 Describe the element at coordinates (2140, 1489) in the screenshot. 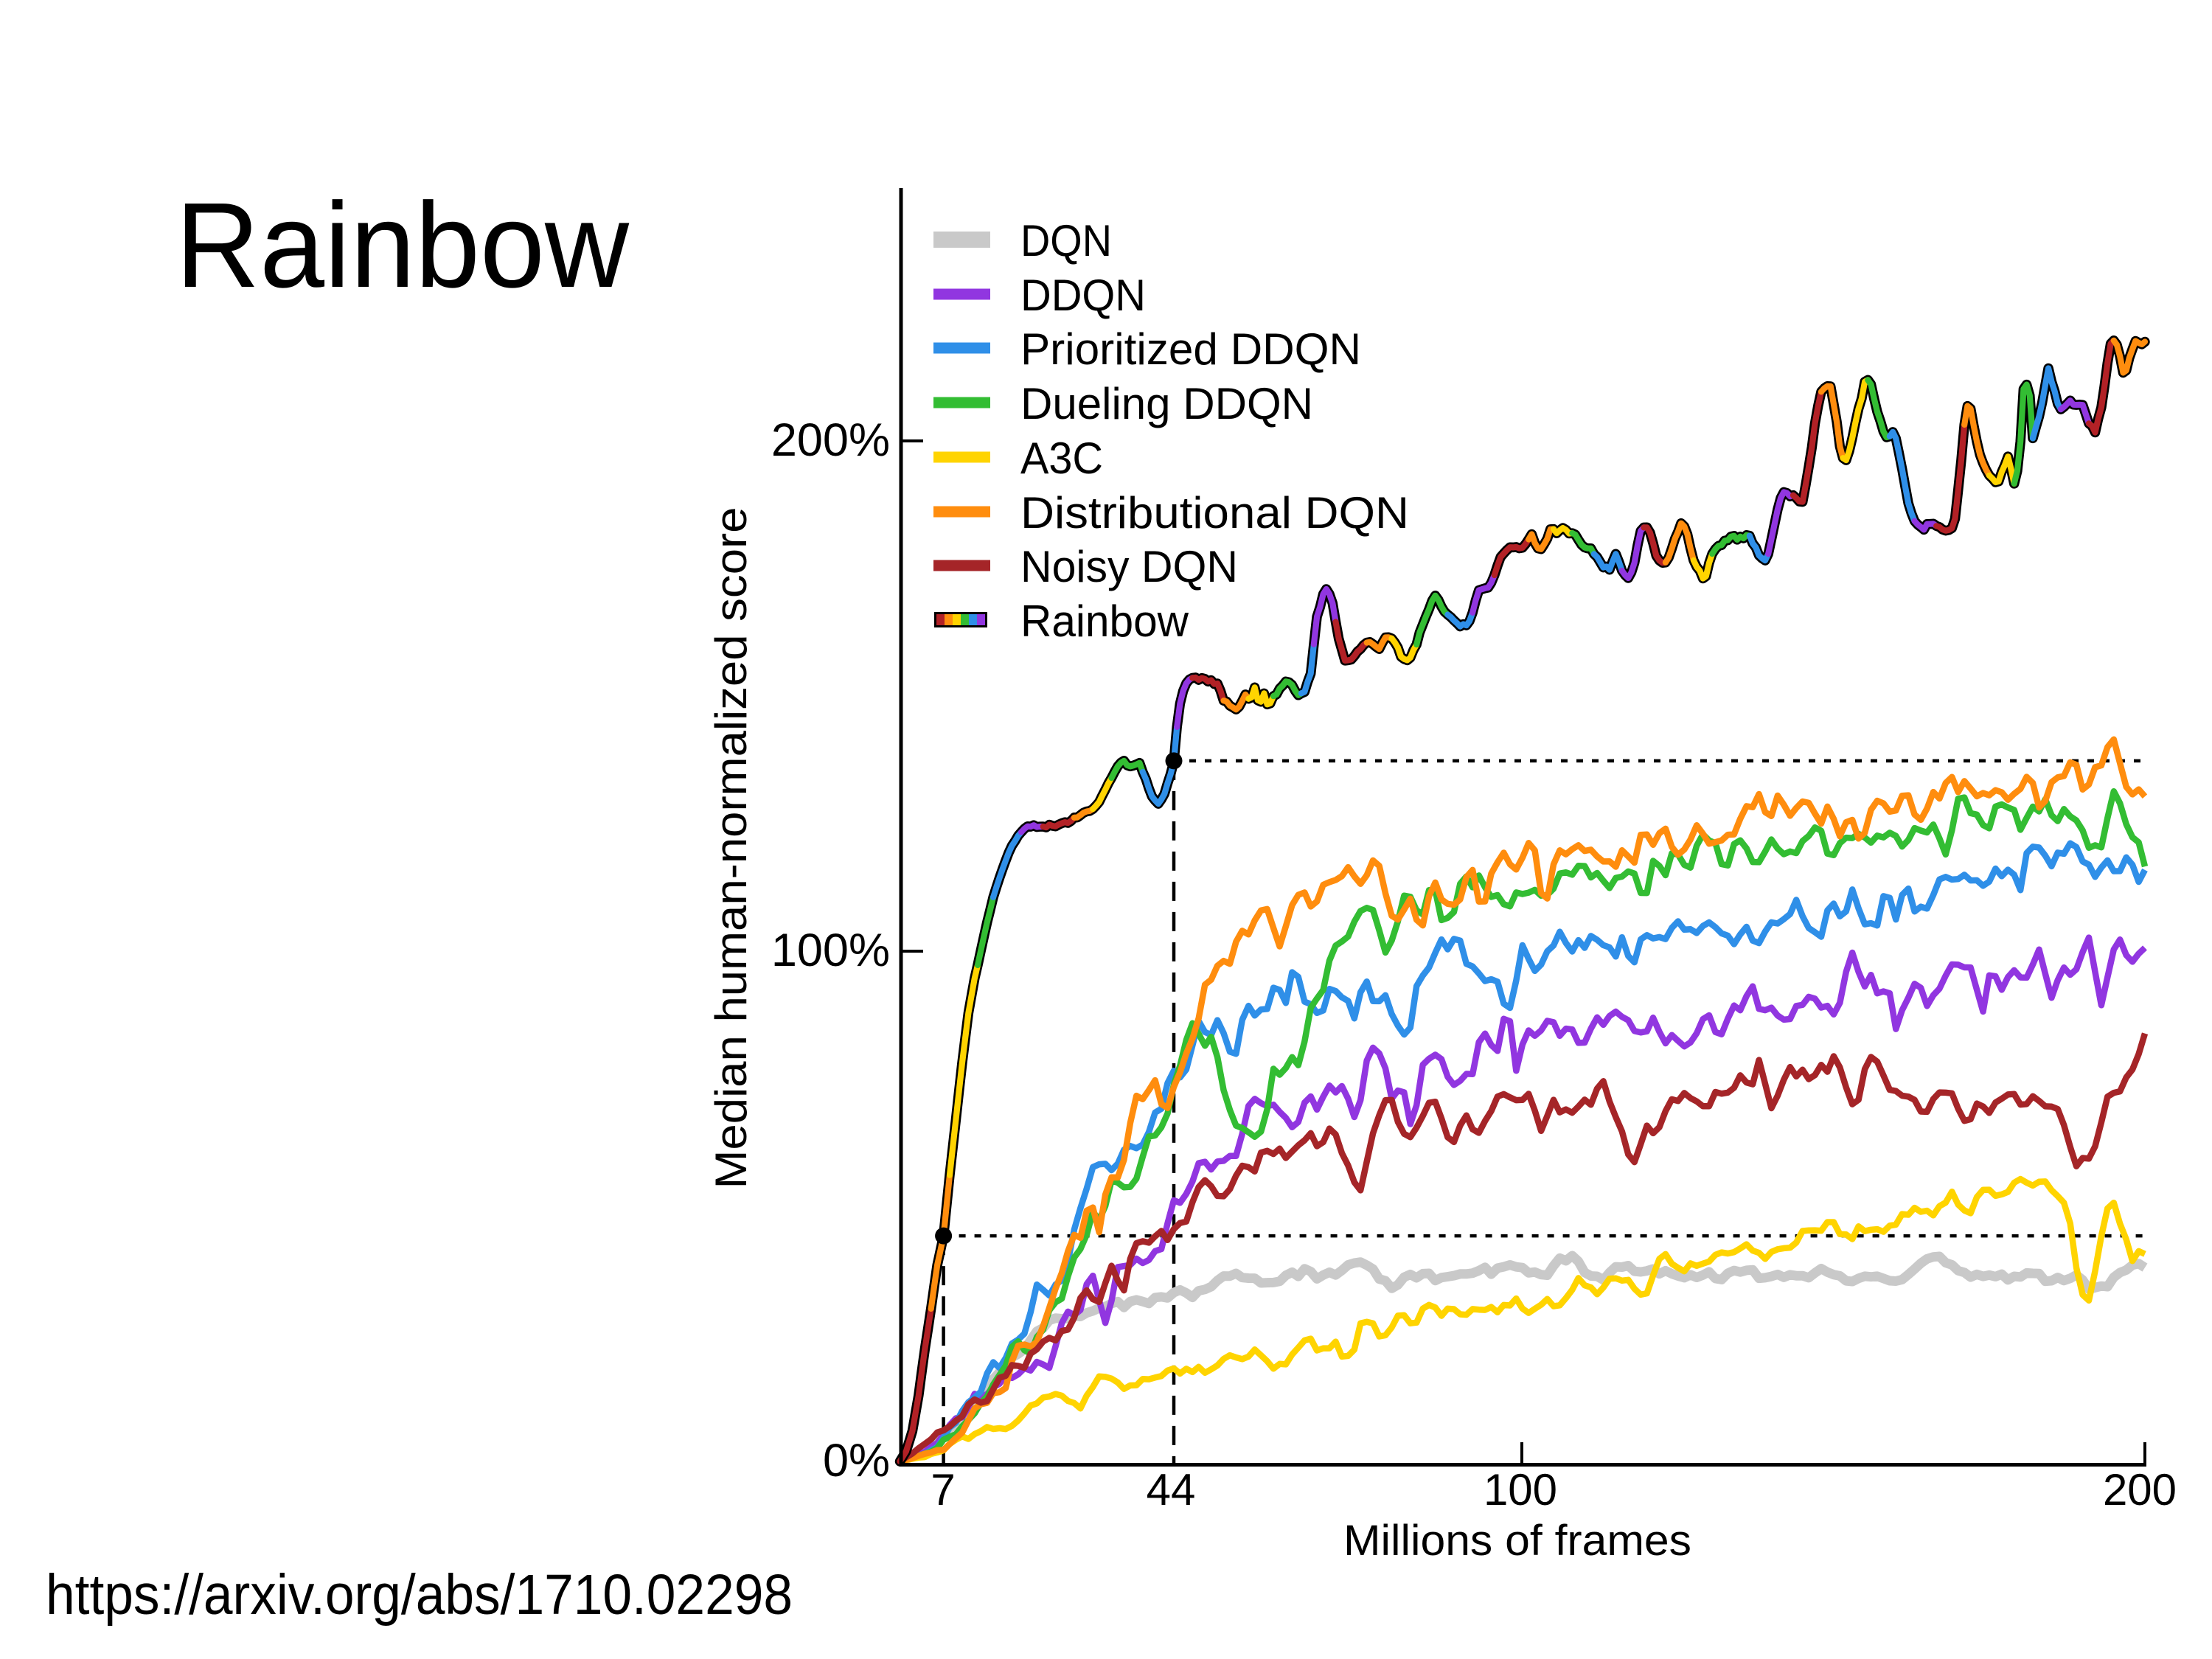

I see `svg-text: 200` at that location.